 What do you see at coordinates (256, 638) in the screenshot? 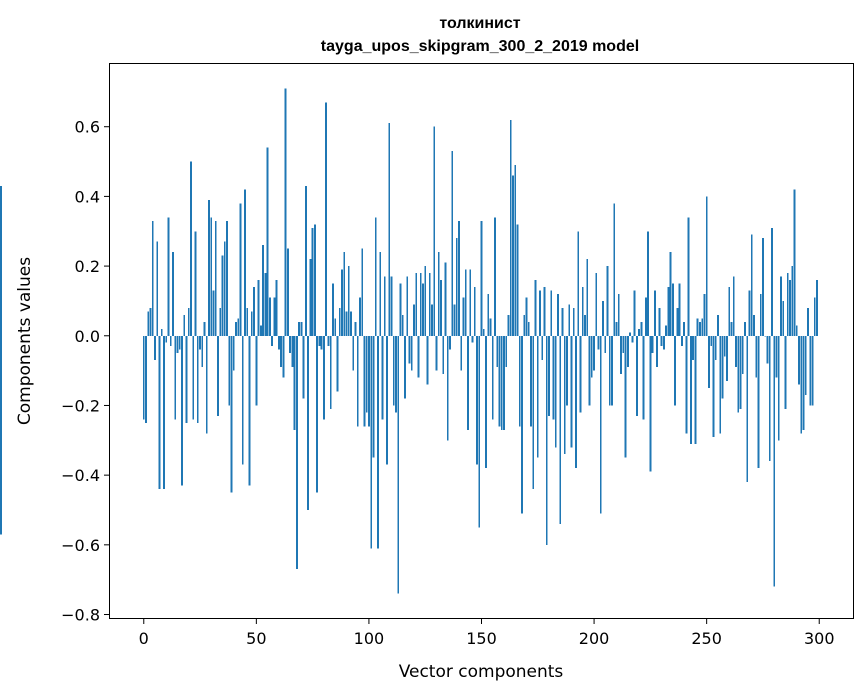
I see `x-tick-label: 50` at bounding box center [256, 638].